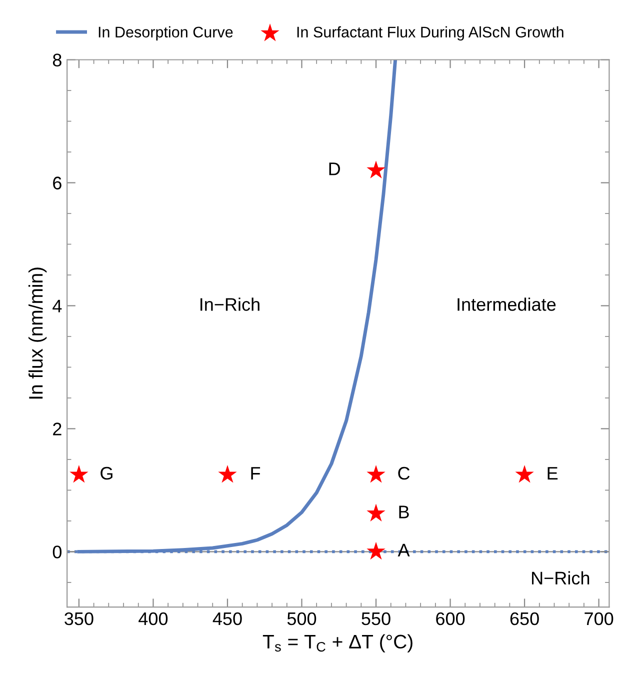 Image resolution: width=621 pixels, height=679 pixels. What do you see at coordinates (301, 619) in the screenshot?
I see `x-tick-label: 500` at bounding box center [301, 619].